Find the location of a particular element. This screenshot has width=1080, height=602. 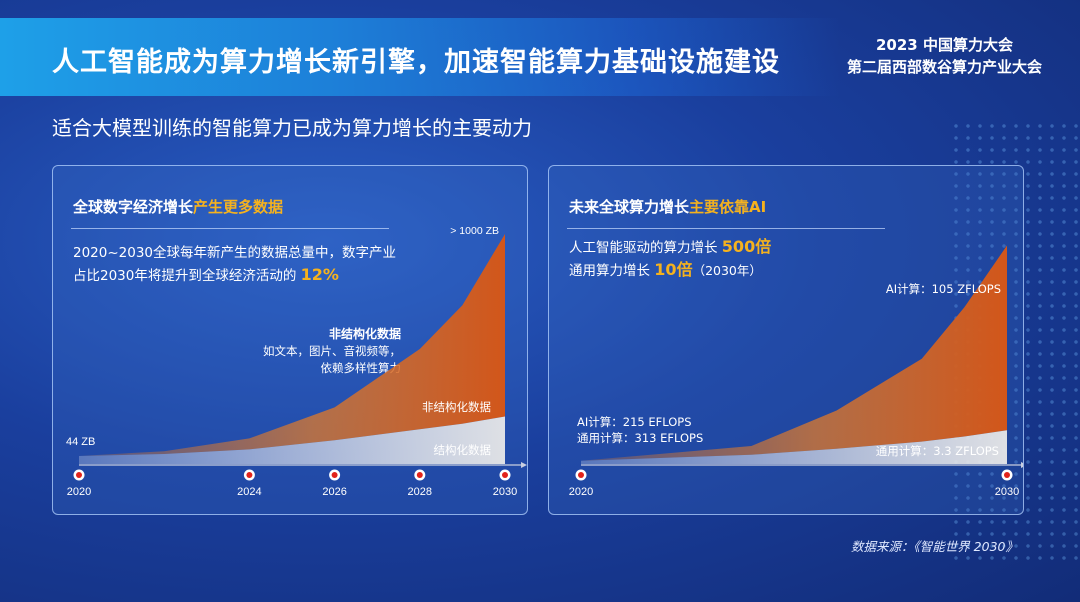

x-tick-label: 2028 is located at coordinates (420, 492).